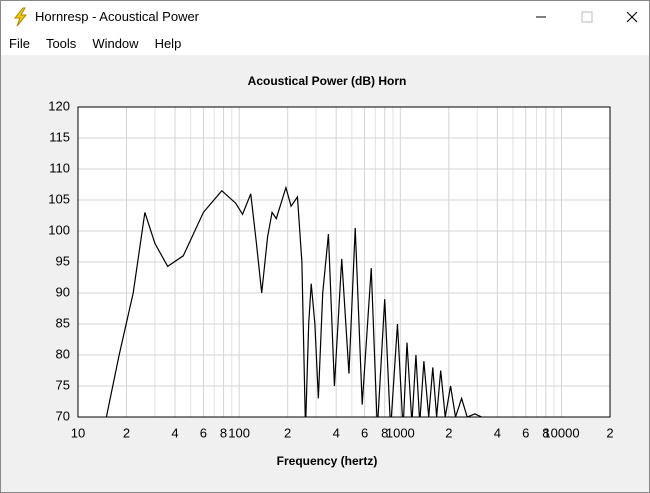  I want to click on y-tick-label: 120, so click(59, 105).